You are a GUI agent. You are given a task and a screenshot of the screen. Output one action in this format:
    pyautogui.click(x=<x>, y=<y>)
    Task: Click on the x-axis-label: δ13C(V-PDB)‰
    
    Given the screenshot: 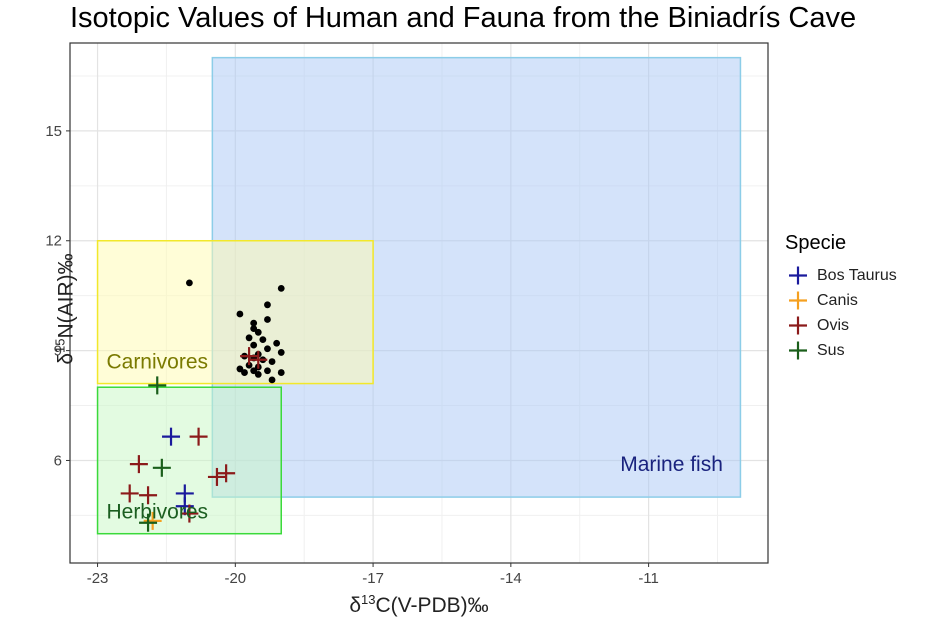 What is the action you would take?
    pyautogui.click(x=418, y=604)
    